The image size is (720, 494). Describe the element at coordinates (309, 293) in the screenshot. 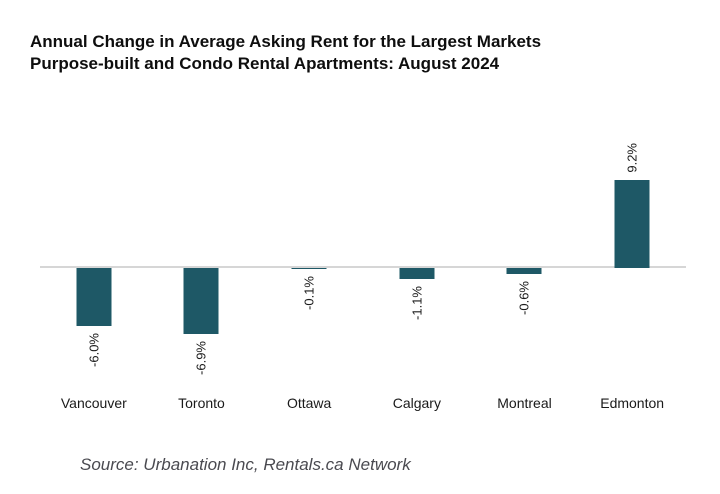

I see `value-label-ottawa: -0.1%` at that location.